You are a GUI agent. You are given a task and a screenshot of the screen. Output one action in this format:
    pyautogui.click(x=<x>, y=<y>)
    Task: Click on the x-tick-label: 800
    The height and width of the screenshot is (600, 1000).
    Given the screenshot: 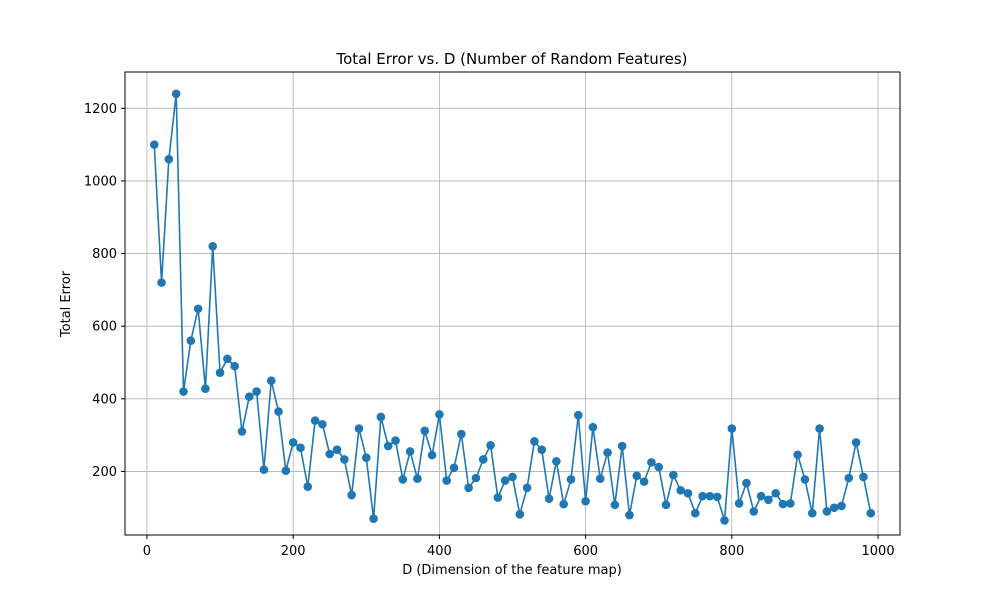 What is the action you would take?
    pyautogui.click(x=731, y=551)
    